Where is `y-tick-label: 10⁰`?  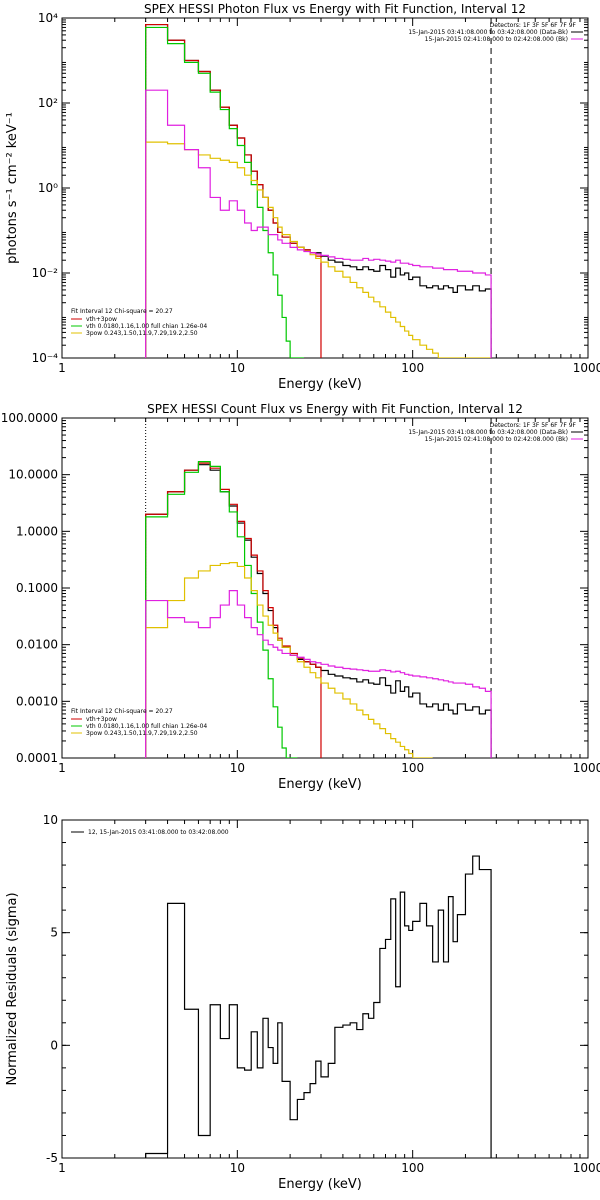
y-tick-label: 10⁰ is located at coordinates (48, 188).